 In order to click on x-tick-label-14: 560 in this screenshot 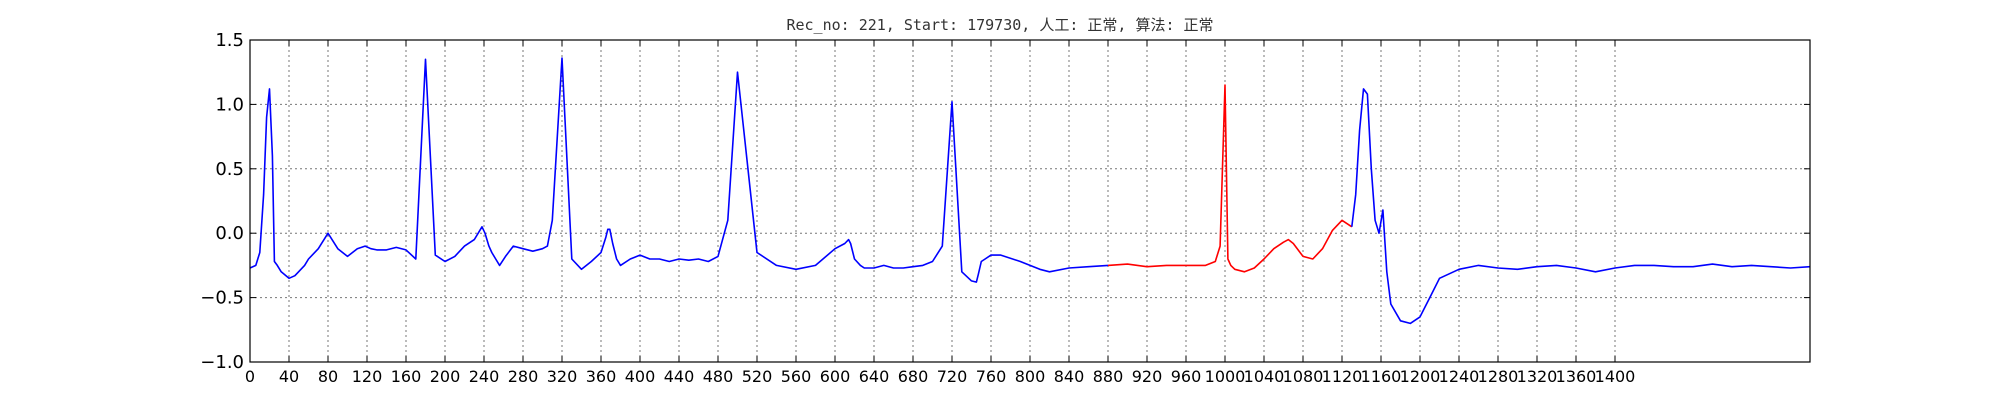, I will do `click(796, 376)`.